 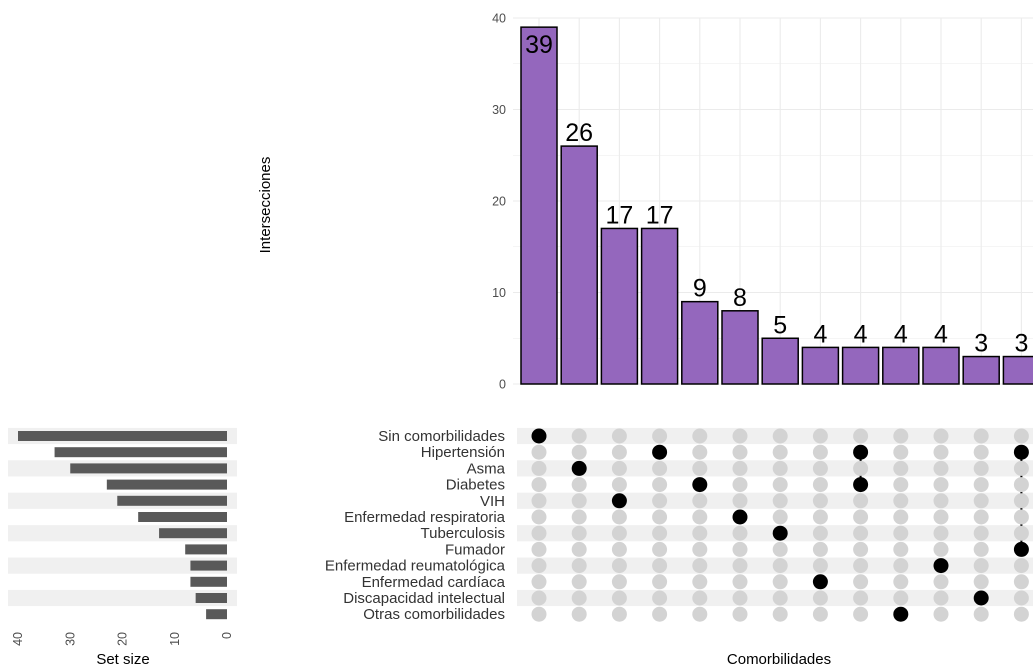 What do you see at coordinates (475, 485) in the screenshot?
I see `set-label: Diabetes` at bounding box center [475, 485].